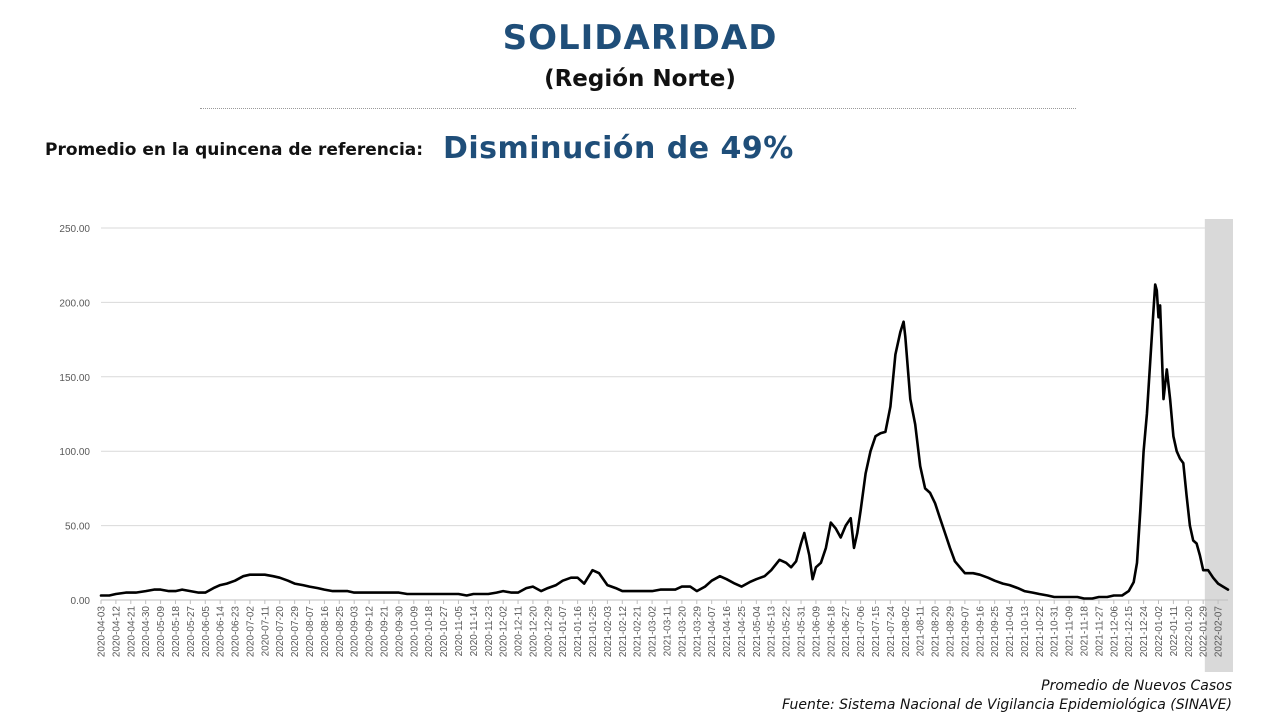  I want to click on x-tick-label: 2022-01-02, so click(1159, 632).